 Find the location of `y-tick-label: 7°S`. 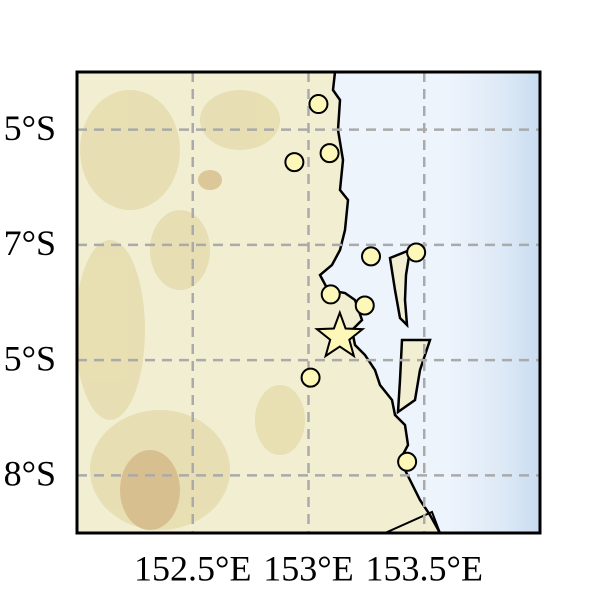

y-tick-label: 7°S is located at coordinates (30, 243).